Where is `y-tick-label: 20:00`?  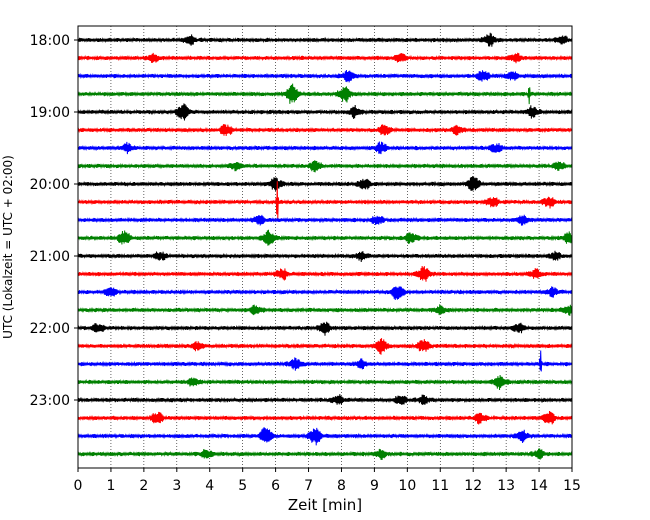
y-tick-label: 20:00 is located at coordinates (50, 185).